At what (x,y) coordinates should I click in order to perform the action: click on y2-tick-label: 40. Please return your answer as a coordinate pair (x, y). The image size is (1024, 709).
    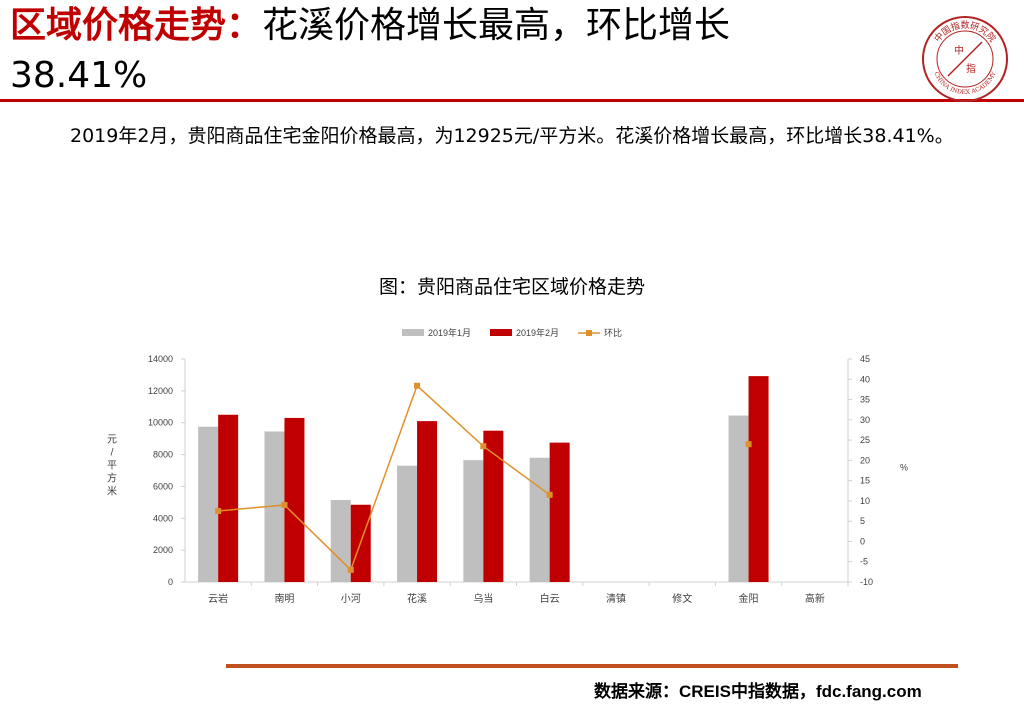
    Looking at the image, I should click on (865, 379).